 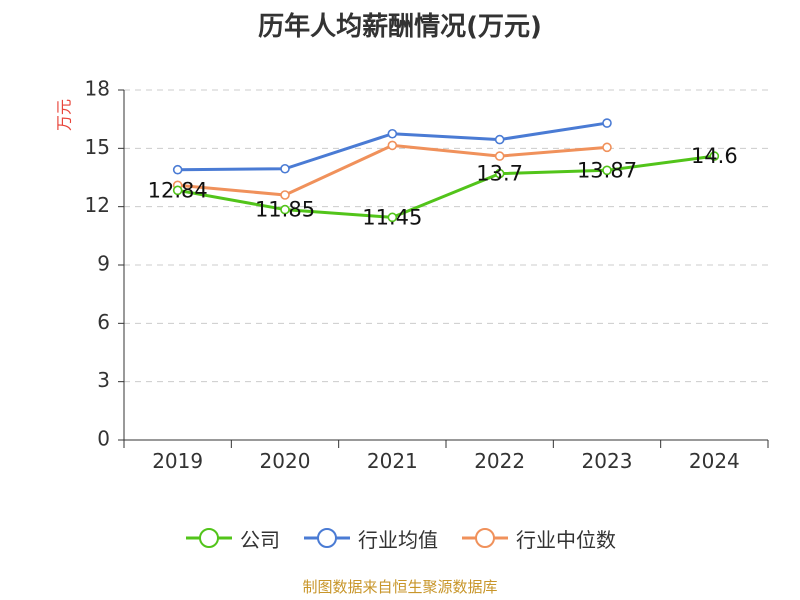 What do you see at coordinates (566, 539) in the screenshot?
I see `legend-label: 行业中位数` at bounding box center [566, 539].